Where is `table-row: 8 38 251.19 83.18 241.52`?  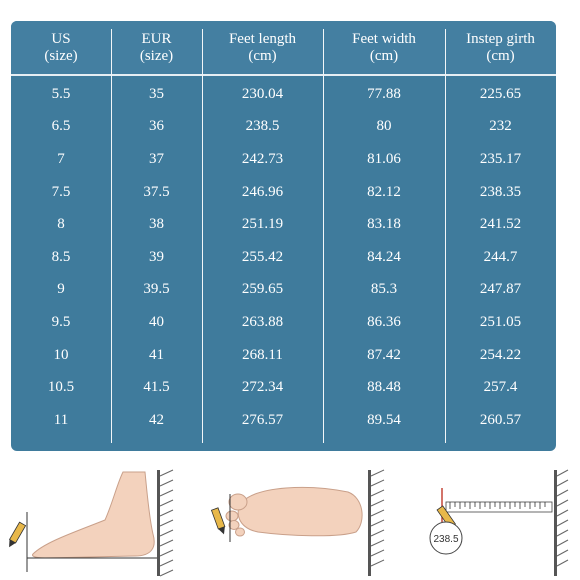 table-row: 8 38 251.19 83.18 241.52 is located at coordinates (283, 224).